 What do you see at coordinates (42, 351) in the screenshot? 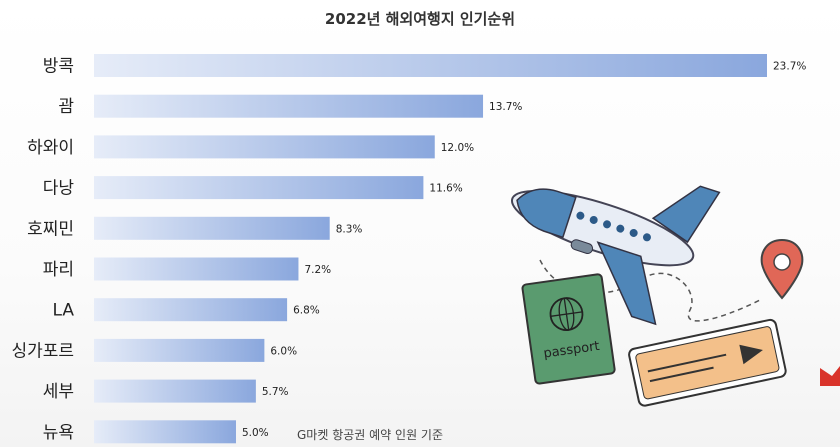
I see `category-label: 싱가포르` at bounding box center [42, 351].